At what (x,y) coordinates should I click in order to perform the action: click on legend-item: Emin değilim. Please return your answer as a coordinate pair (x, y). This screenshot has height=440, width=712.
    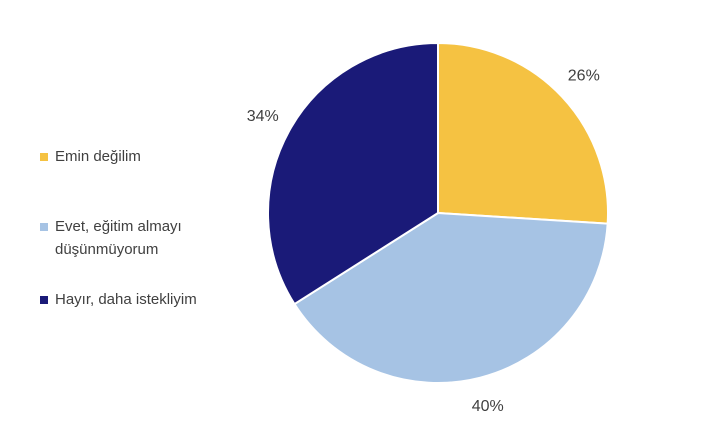
    Looking at the image, I should click on (137, 156).